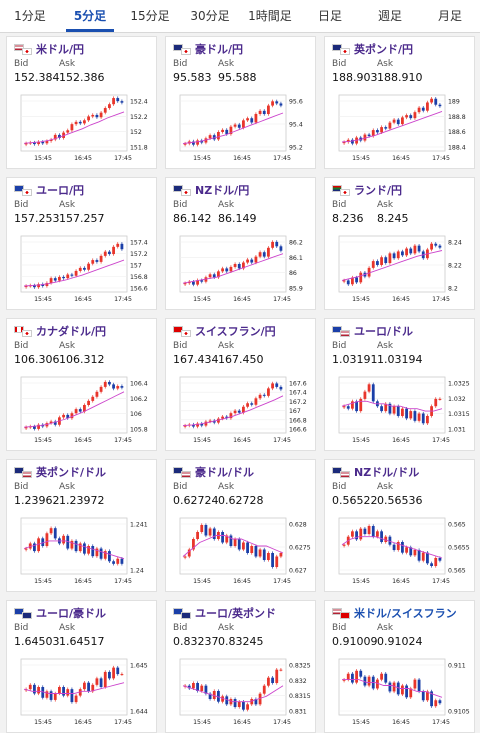 The image size is (480, 733). Describe the element at coordinates (23, 331) in the screenshot. I see `ca-jp-flag-icon` at that location.